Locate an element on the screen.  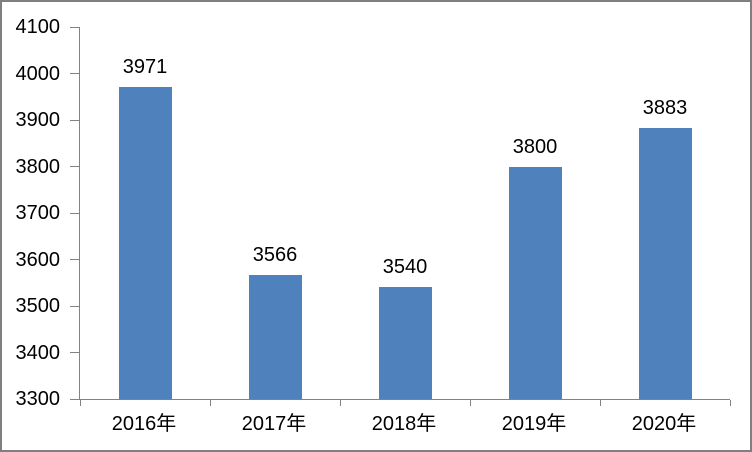
bar-value-label: 3971 is located at coordinates (145, 67).